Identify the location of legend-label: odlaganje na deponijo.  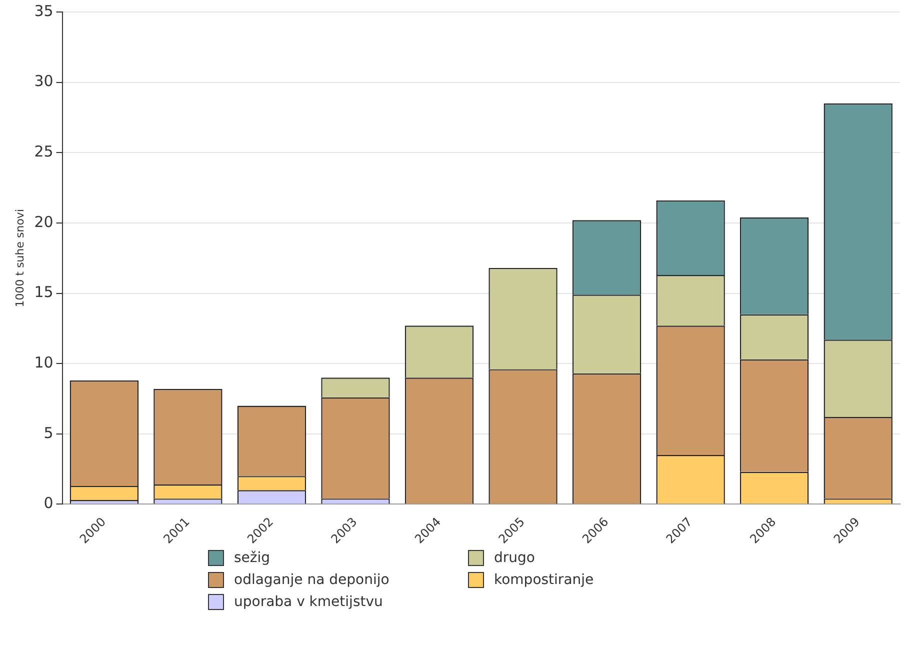
(312, 580).